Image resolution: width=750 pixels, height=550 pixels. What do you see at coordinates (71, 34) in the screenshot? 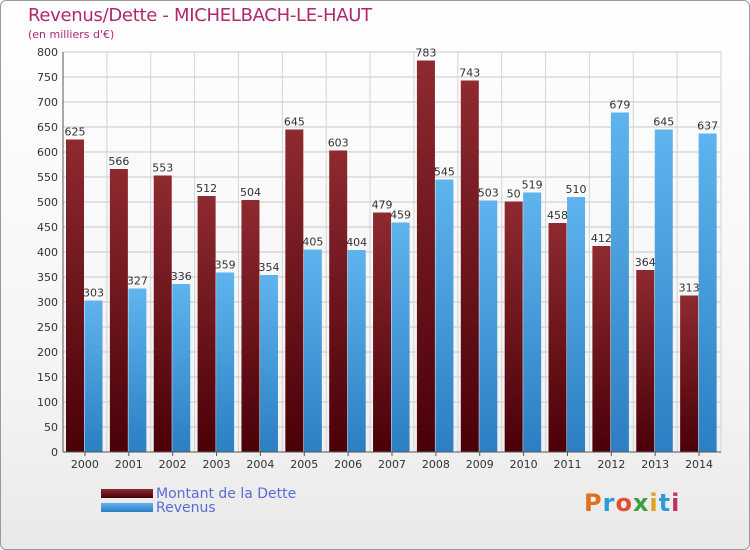
I see `chart-subtitle: (en milliers d'€)` at bounding box center [71, 34].